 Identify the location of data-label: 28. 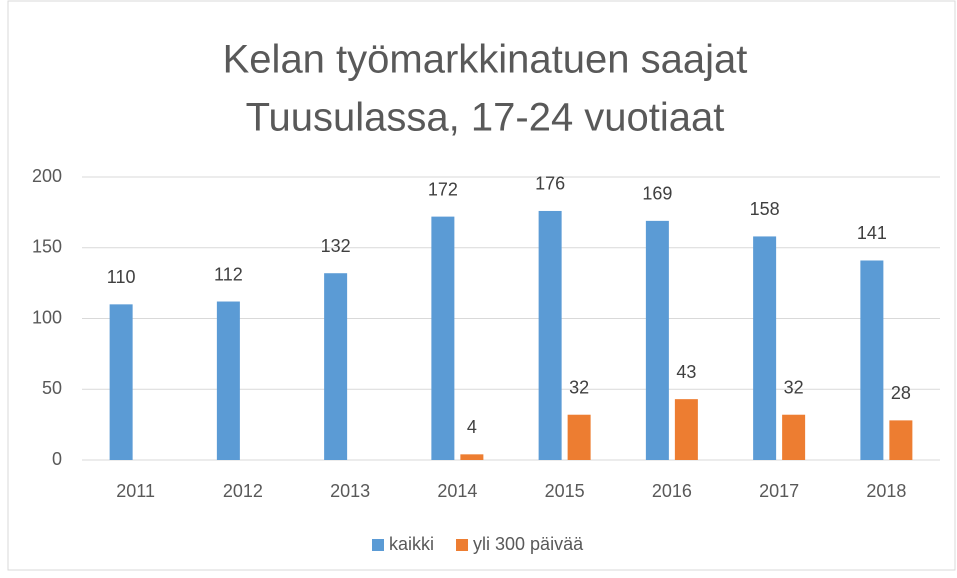
(901, 393).